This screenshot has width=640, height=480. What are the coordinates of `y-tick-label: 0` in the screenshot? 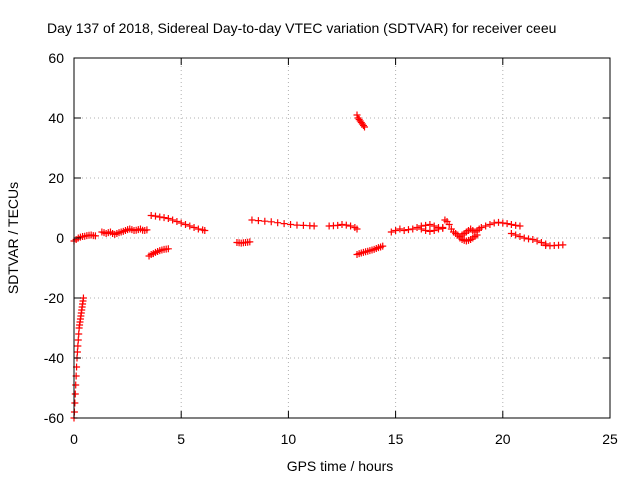 It's located at (60, 238).